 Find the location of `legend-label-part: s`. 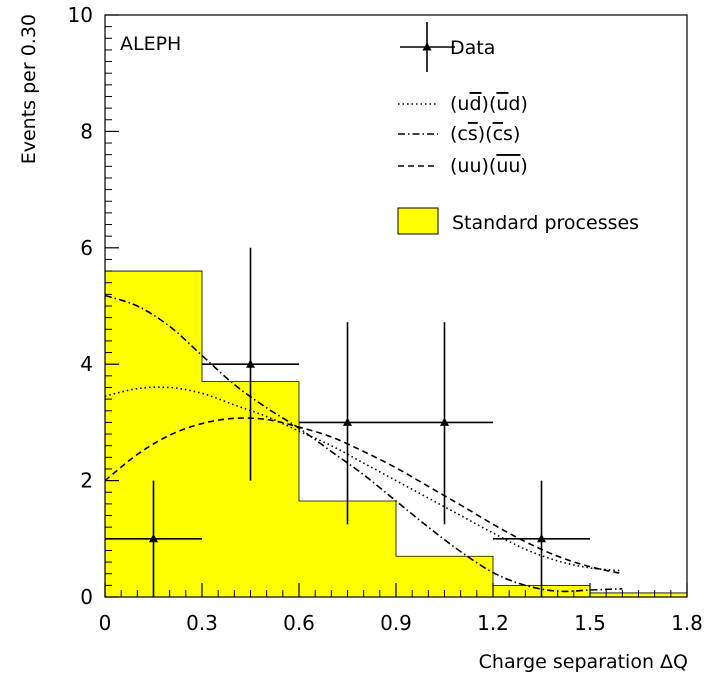

legend-label-part: s is located at coordinates (473, 134).